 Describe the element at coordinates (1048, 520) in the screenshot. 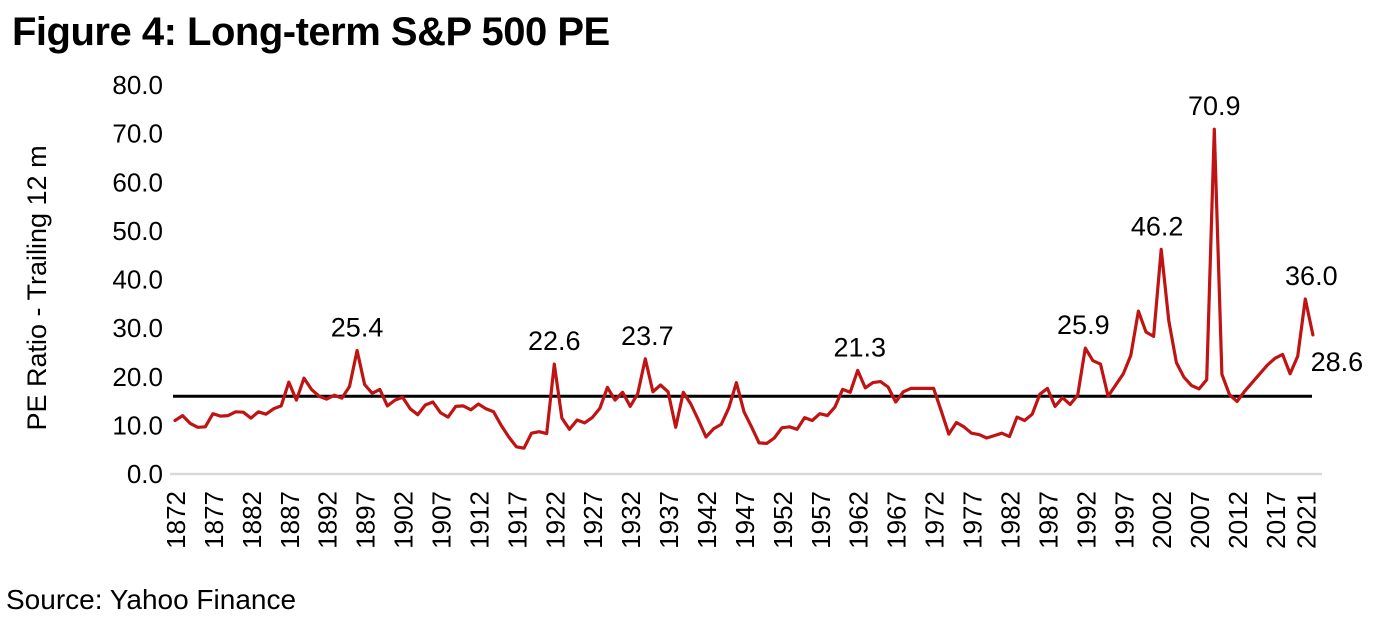

I see `x-tick-label: 1987` at that location.